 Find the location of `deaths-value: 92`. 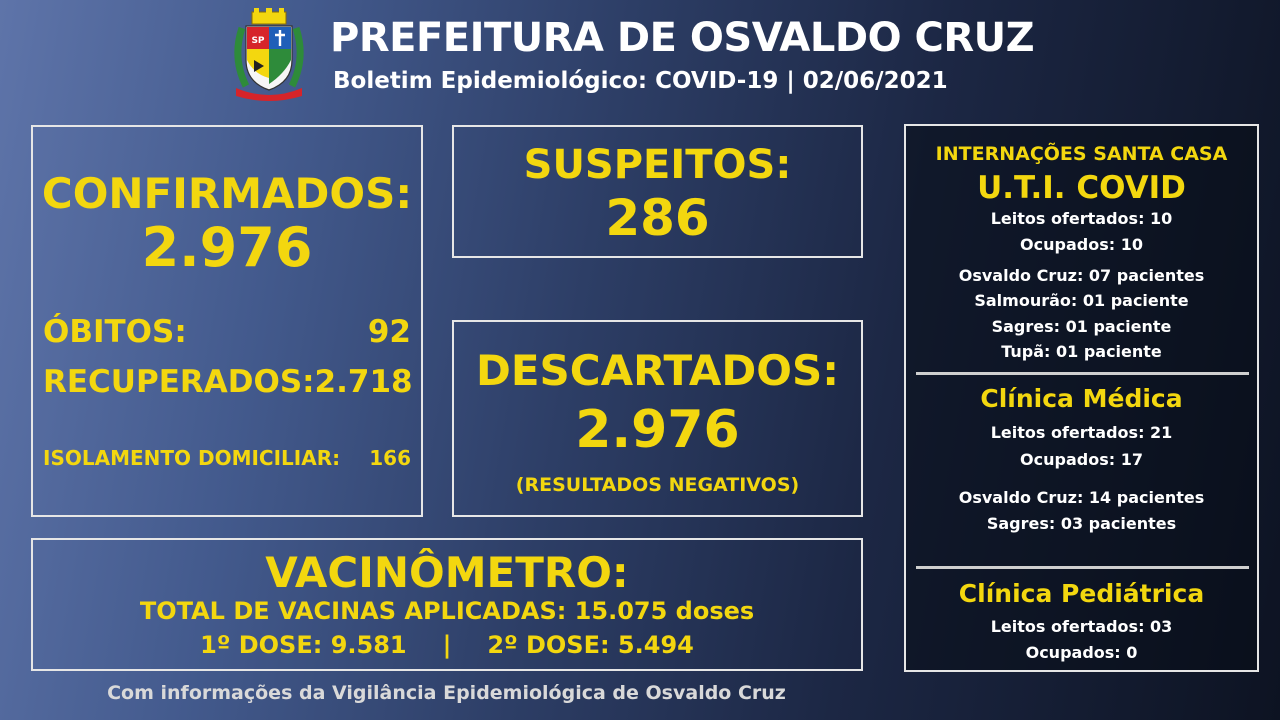

deaths-value: 92 is located at coordinates (389, 332).